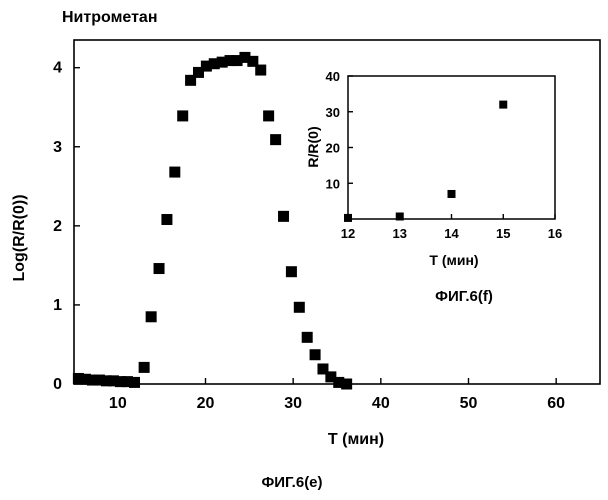 This screenshot has height=500, width=608. Describe the element at coordinates (333, 76) in the screenshot. I see `inset-y-tick-label: 40` at that location.